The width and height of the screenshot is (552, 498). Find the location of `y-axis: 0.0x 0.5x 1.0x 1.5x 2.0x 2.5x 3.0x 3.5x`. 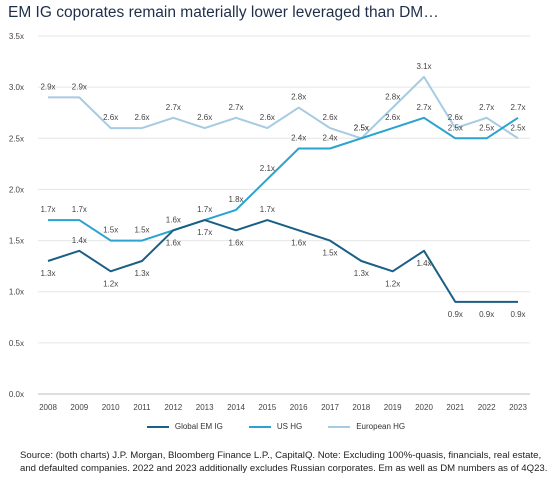

y-axis: 0.0x 0.5x 1.0x 1.5x 2.0x 2.5x 3.0x 3.5x is located at coordinates (16, 215).